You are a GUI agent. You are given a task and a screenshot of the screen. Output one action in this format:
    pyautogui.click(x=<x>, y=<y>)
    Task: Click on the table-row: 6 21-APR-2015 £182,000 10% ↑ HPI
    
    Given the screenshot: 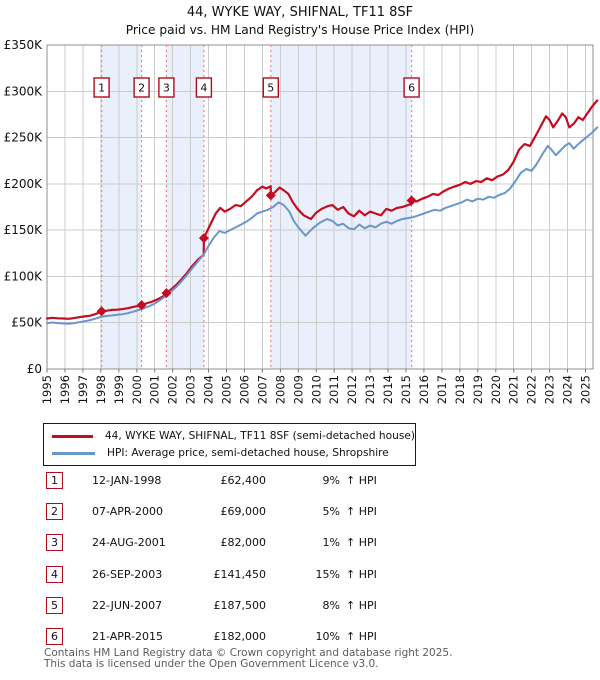 What is the action you would take?
    pyautogui.click(x=300, y=638)
    